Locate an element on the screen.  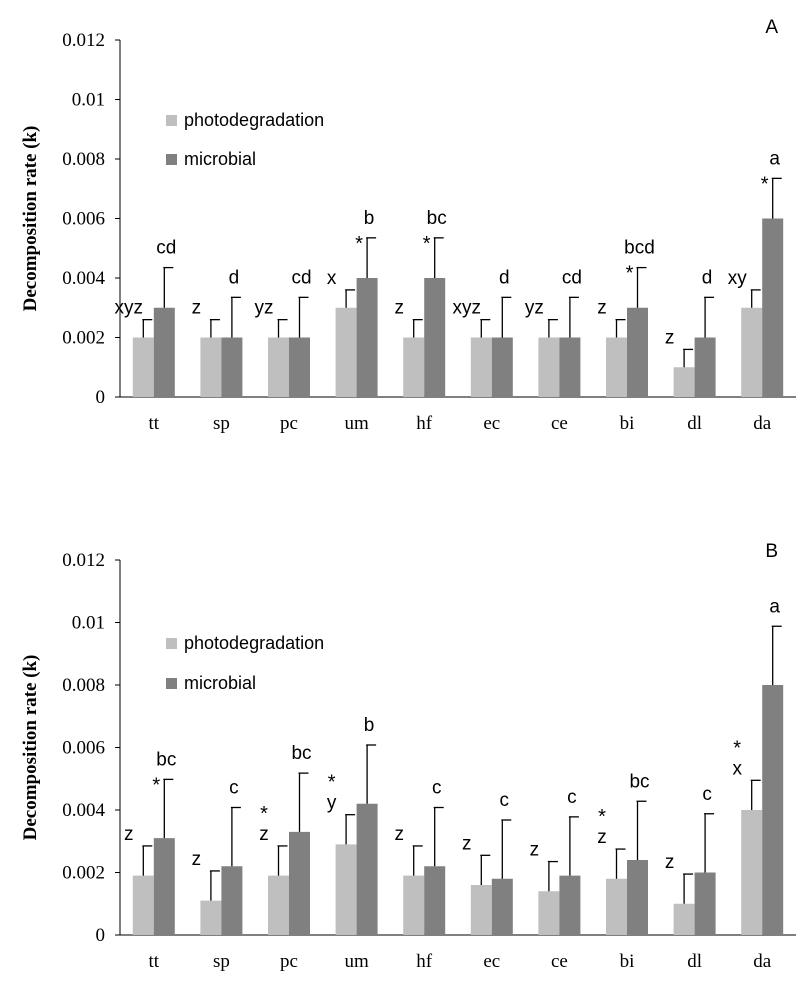
significance-letter: yz is located at coordinates (534, 308).